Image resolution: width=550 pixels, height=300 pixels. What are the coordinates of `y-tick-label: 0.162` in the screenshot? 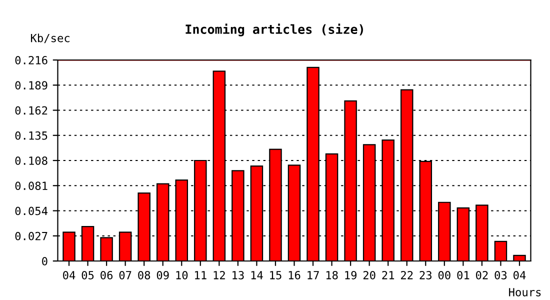 It's located at (31, 110).